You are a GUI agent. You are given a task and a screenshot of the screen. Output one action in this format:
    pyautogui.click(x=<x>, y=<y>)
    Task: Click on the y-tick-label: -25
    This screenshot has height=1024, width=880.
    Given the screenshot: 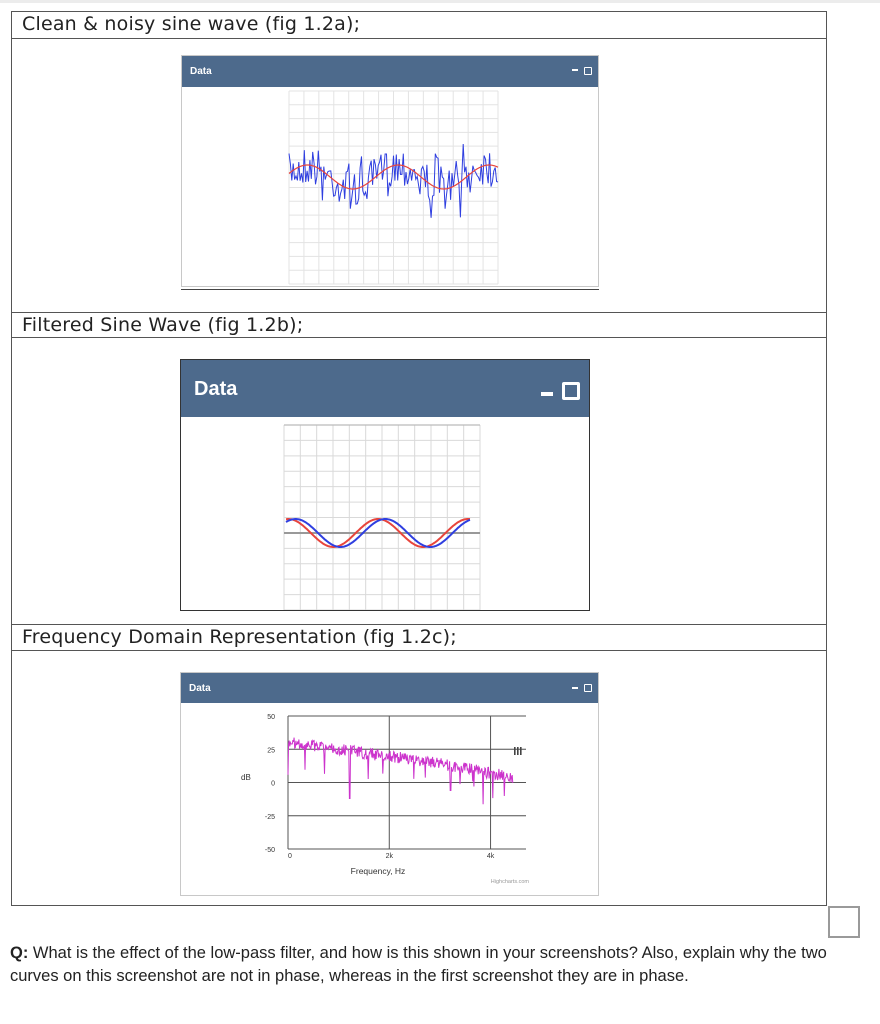 What is the action you would take?
    pyautogui.click(x=270, y=817)
    